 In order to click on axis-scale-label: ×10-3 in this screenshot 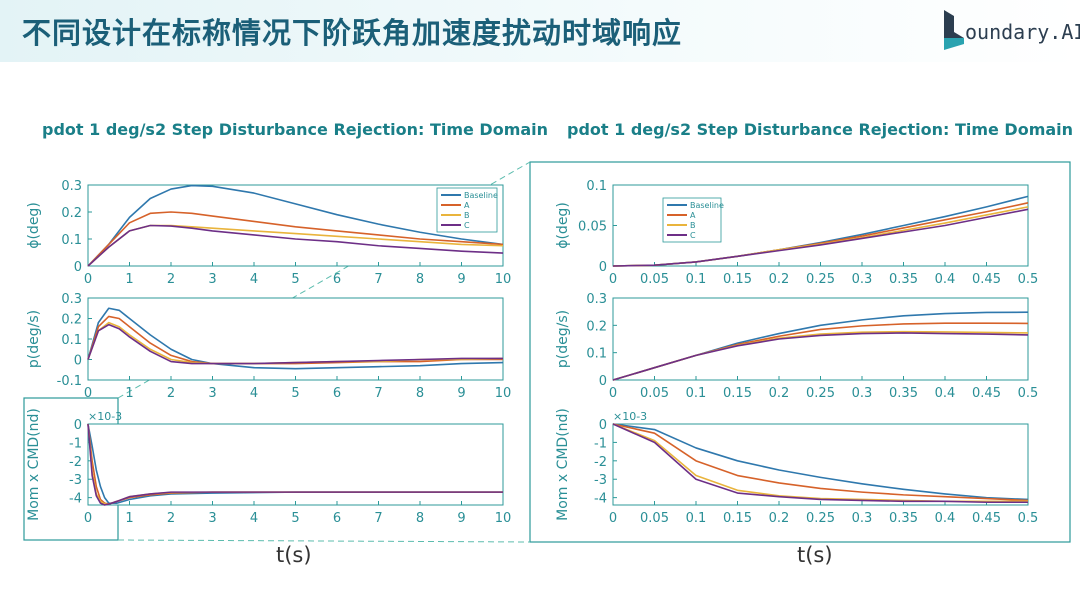, I will do `click(105, 416)`.